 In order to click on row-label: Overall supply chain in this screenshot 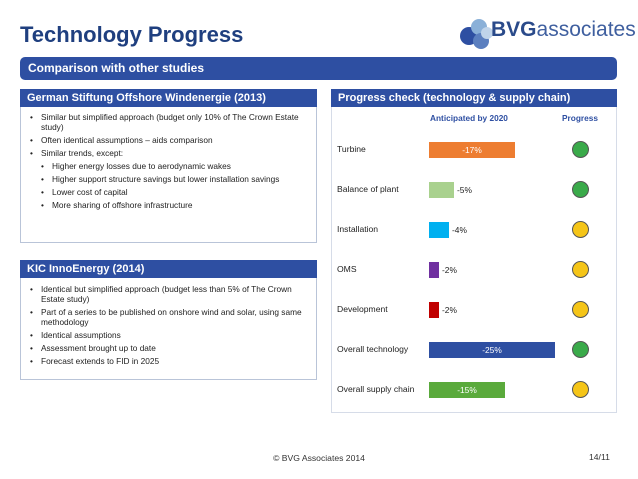, I will do `click(376, 389)`.